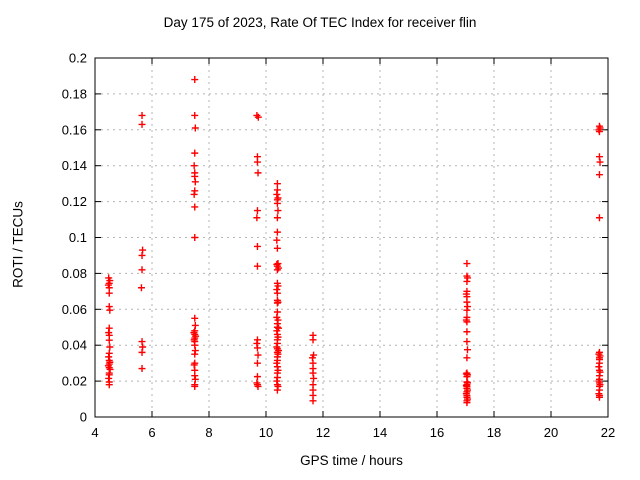  Describe the element at coordinates (323, 432) in the screenshot. I see `x-tick-label: 12` at that location.